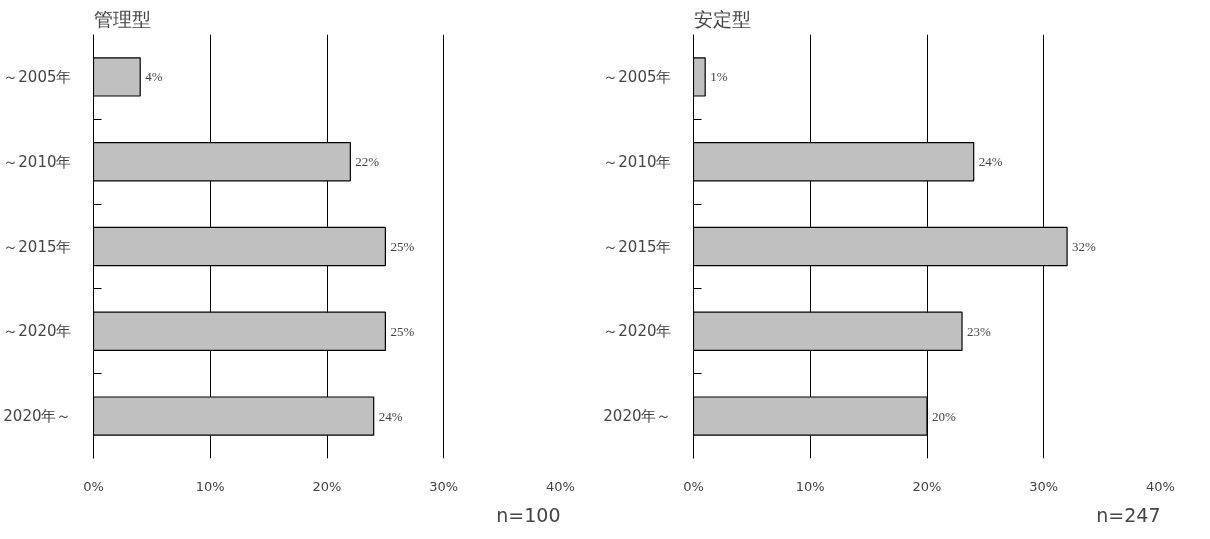 This screenshot has width=1210, height=539. Describe the element at coordinates (1084, 246) in the screenshot. I see `data-label: 32%` at that location.